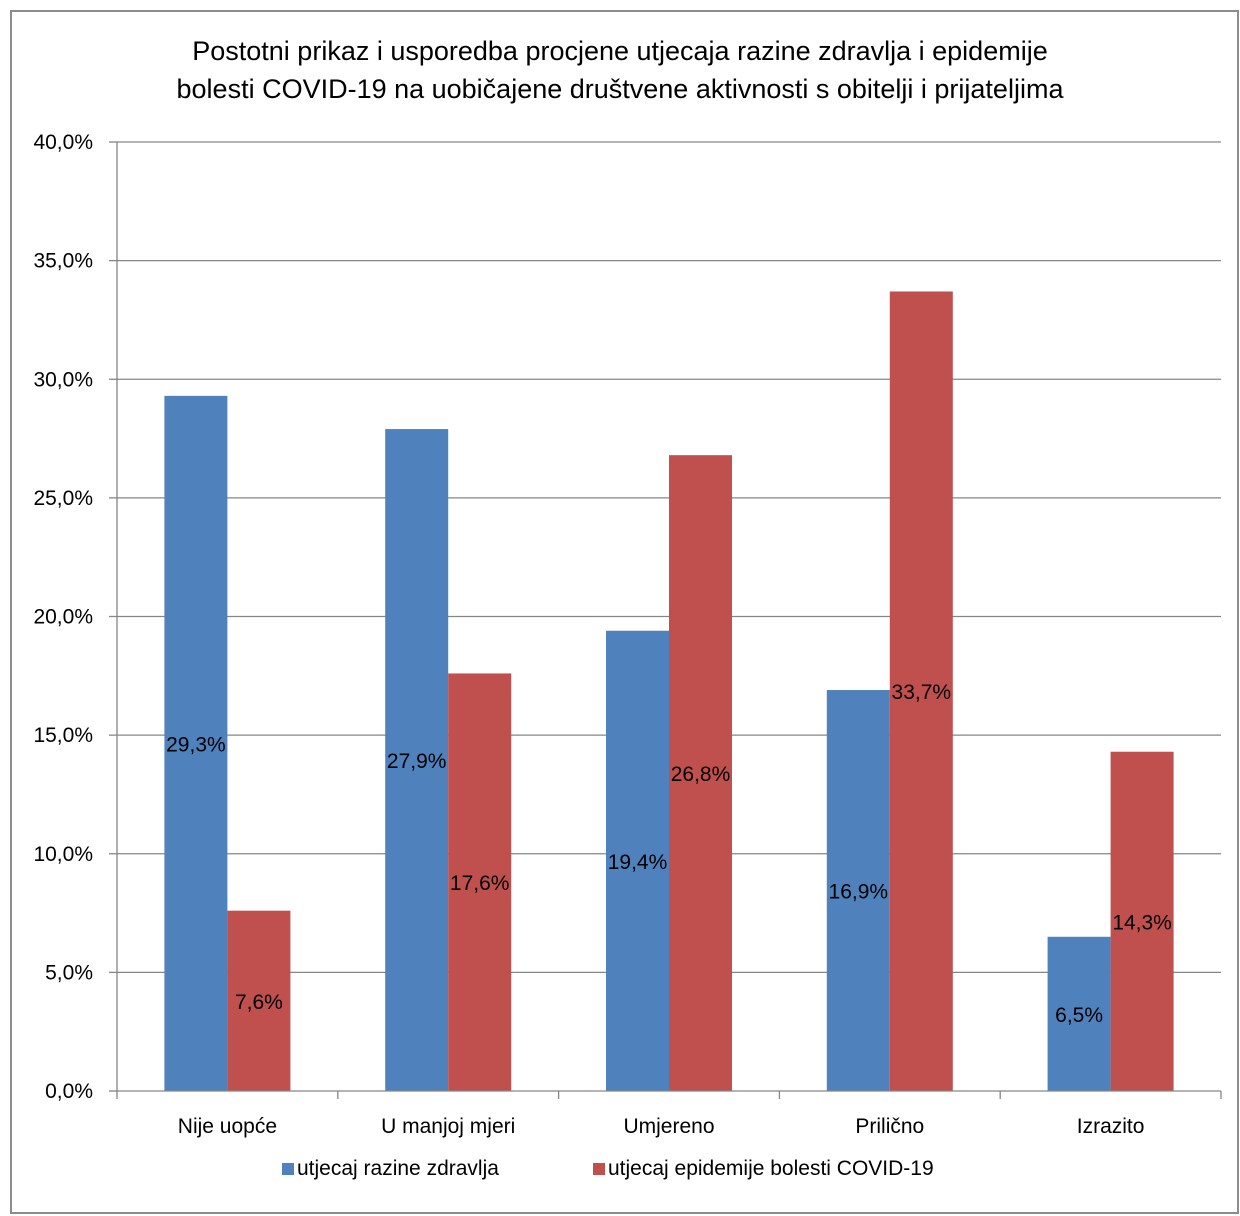 The image size is (1240, 1216). Describe the element at coordinates (63, 498) in the screenshot. I see `y-tick-label: 25,0%` at that location.